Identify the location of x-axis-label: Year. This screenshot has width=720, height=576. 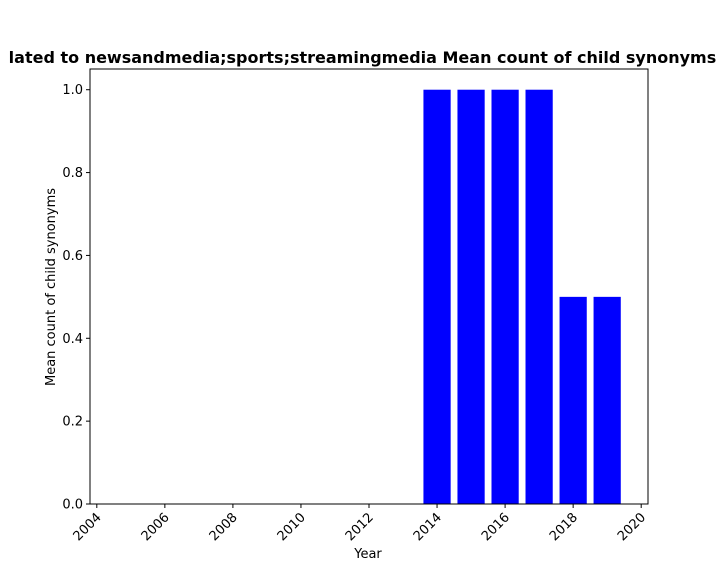
(367, 554).